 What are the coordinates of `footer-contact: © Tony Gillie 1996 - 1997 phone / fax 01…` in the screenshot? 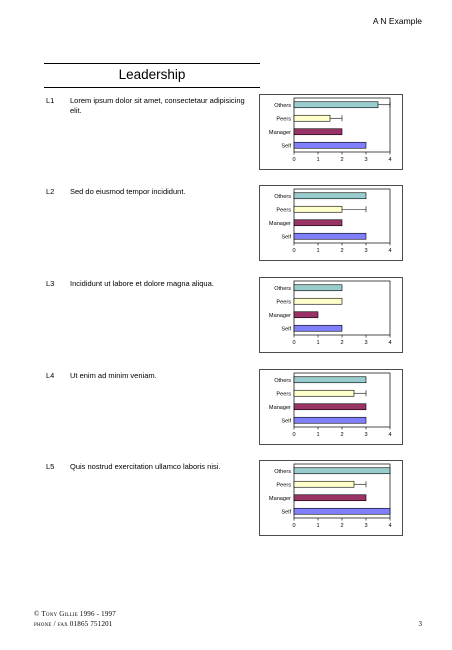 It's located at (75, 619).